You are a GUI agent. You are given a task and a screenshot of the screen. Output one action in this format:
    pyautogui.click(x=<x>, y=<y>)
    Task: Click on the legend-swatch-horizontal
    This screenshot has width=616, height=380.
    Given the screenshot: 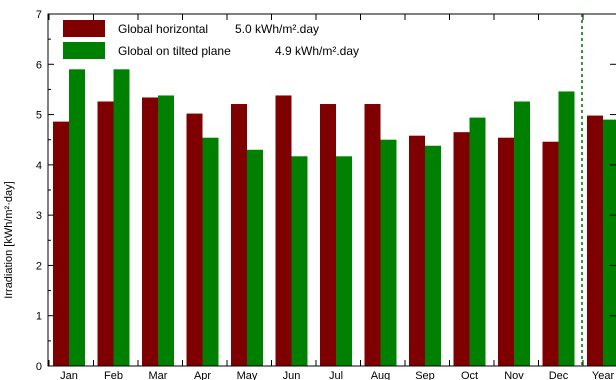 What is the action you would take?
    pyautogui.click(x=84, y=28)
    